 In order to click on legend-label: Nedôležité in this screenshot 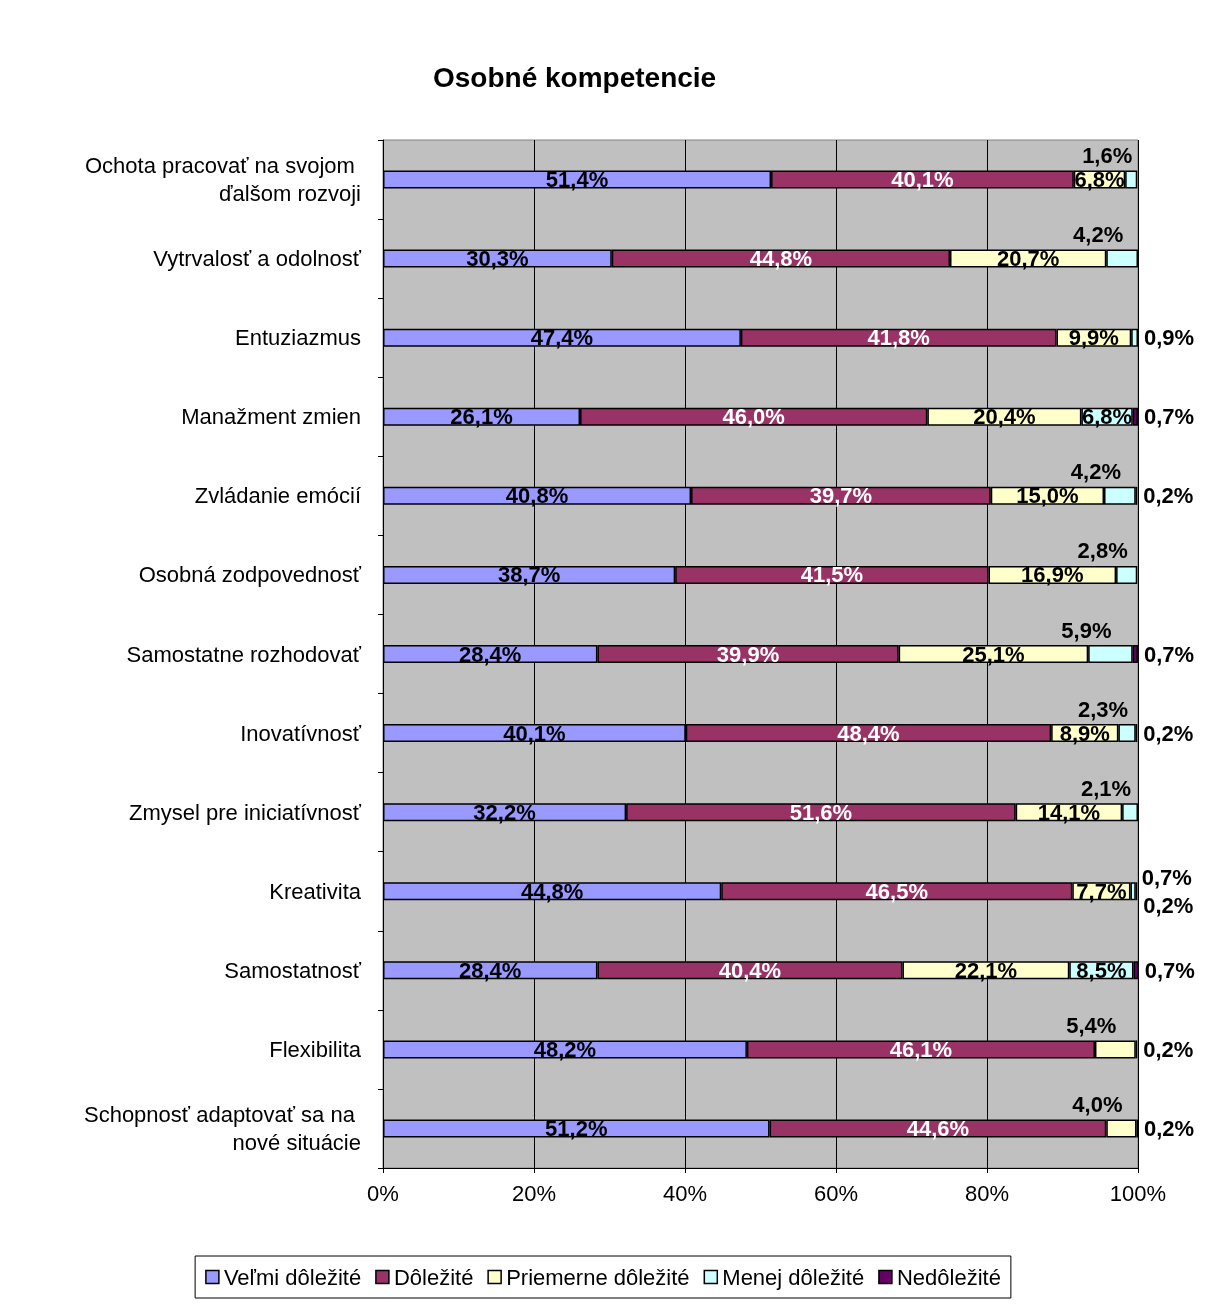, I will do `click(948, 1277)`.